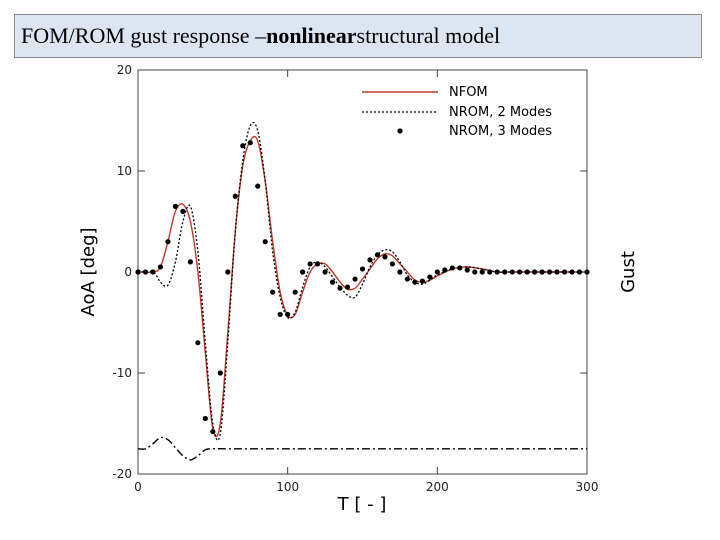 The width and height of the screenshot is (720, 540). What do you see at coordinates (287, 487) in the screenshot?
I see `x-tick-label: 100` at bounding box center [287, 487].